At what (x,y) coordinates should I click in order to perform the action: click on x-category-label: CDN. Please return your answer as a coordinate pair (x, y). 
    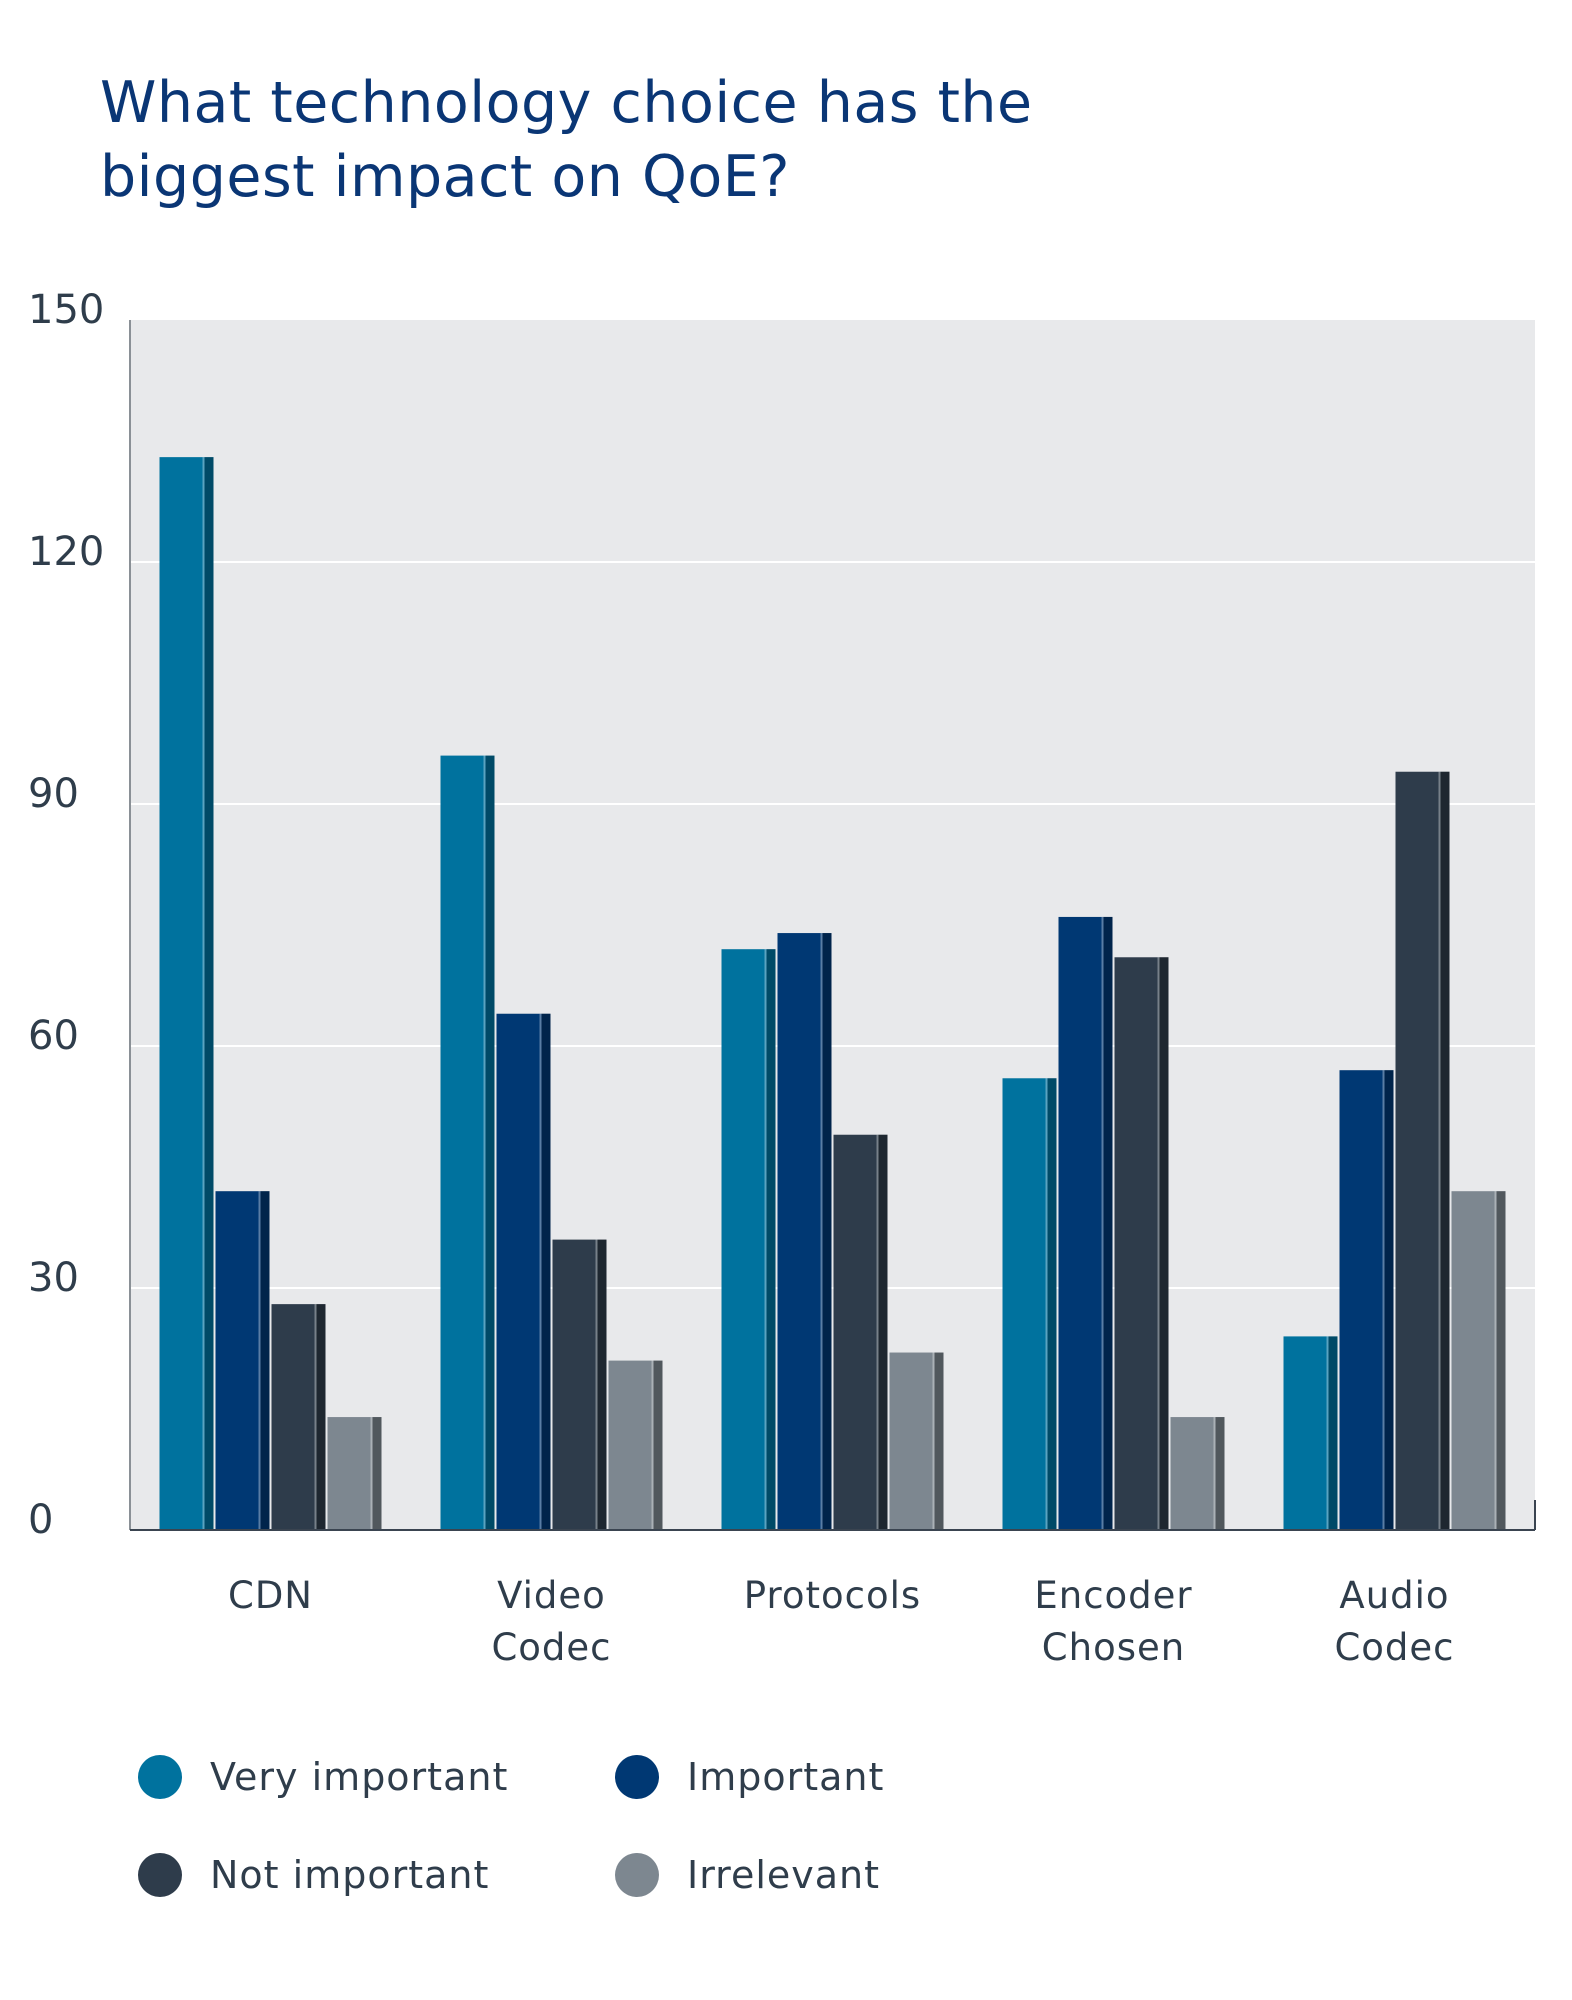
    Looking at the image, I should click on (270, 1595).